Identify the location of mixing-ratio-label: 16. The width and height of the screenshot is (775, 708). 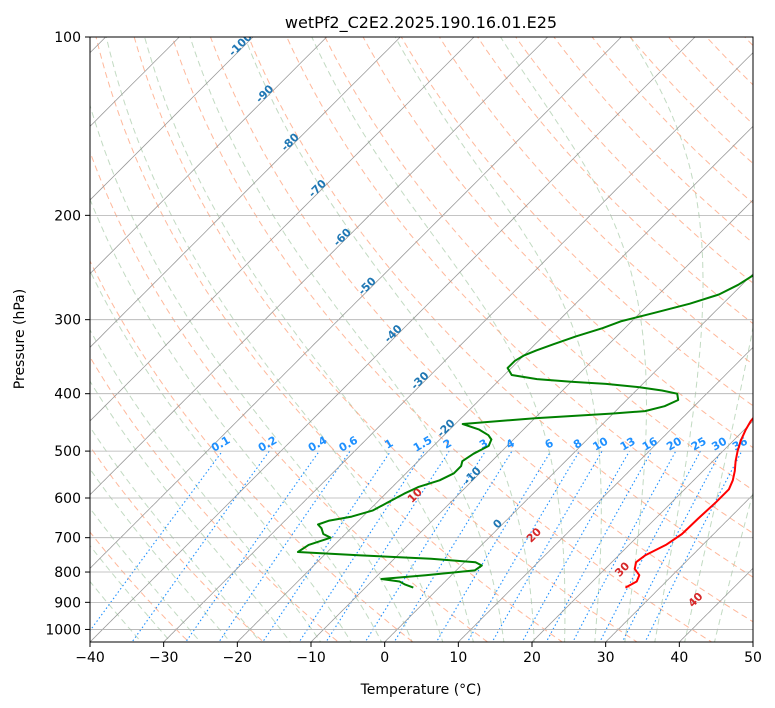
(650, 443).